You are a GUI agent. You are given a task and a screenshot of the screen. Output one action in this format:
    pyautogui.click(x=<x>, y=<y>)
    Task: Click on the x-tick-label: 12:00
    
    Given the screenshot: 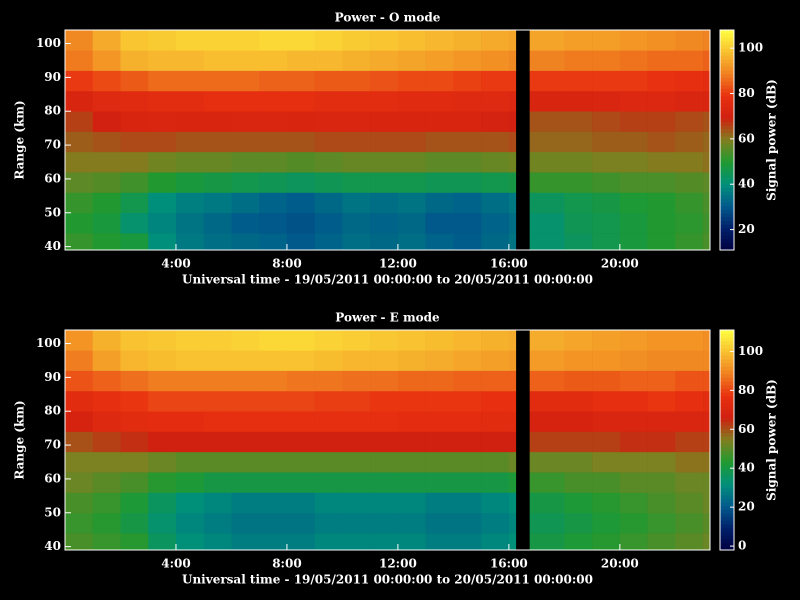 What is the action you would take?
    pyautogui.click(x=398, y=264)
    